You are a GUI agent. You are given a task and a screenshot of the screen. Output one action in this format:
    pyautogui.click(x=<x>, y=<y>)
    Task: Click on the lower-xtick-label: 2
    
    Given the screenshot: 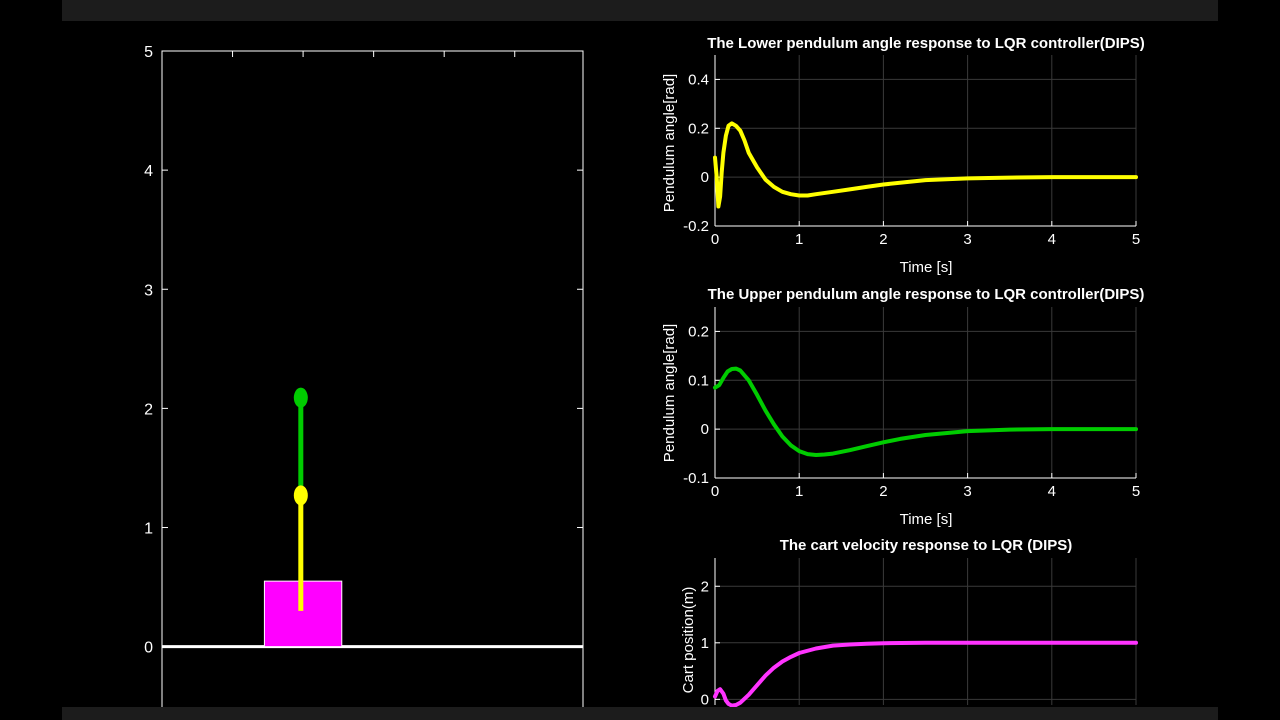 What is the action you would take?
    pyautogui.click(x=883, y=239)
    